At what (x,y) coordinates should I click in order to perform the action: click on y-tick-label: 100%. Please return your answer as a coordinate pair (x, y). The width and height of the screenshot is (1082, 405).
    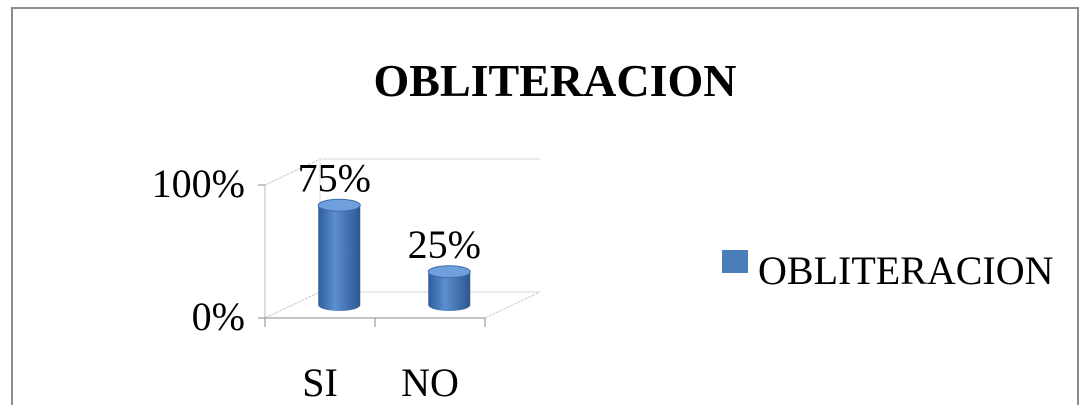
    Looking at the image, I should click on (198, 183).